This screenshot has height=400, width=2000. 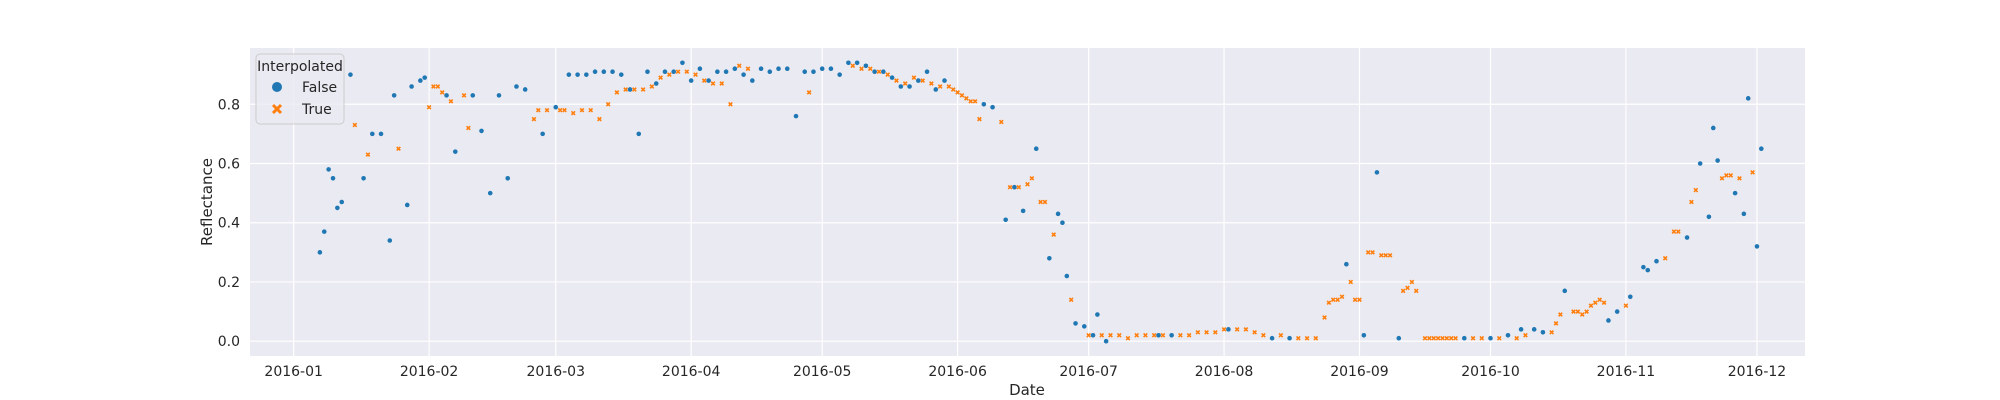 I want to click on y-tick-label: 0.2, so click(x=229, y=283).